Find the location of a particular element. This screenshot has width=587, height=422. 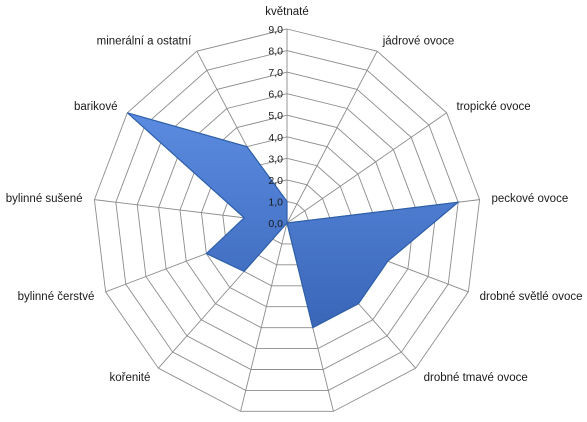

tick-label: 4,0 is located at coordinates (275, 138).